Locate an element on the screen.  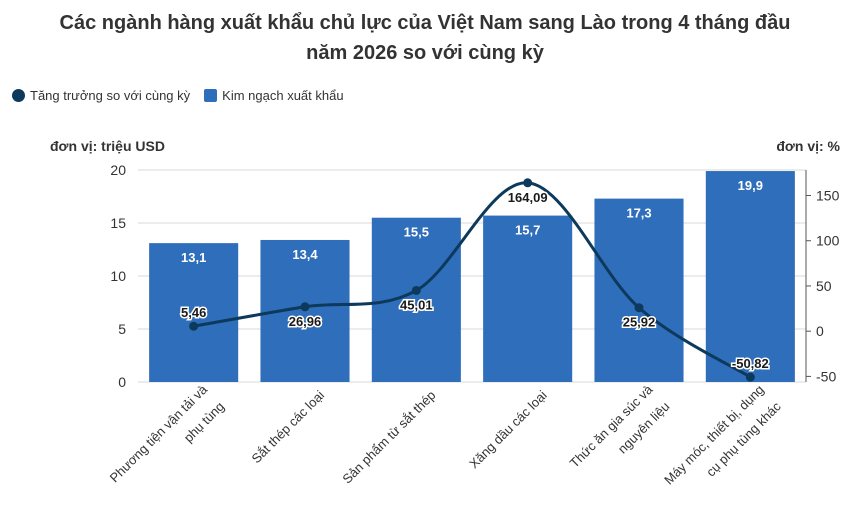
bar-value-label: 15,7 is located at coordinates (527, 230).